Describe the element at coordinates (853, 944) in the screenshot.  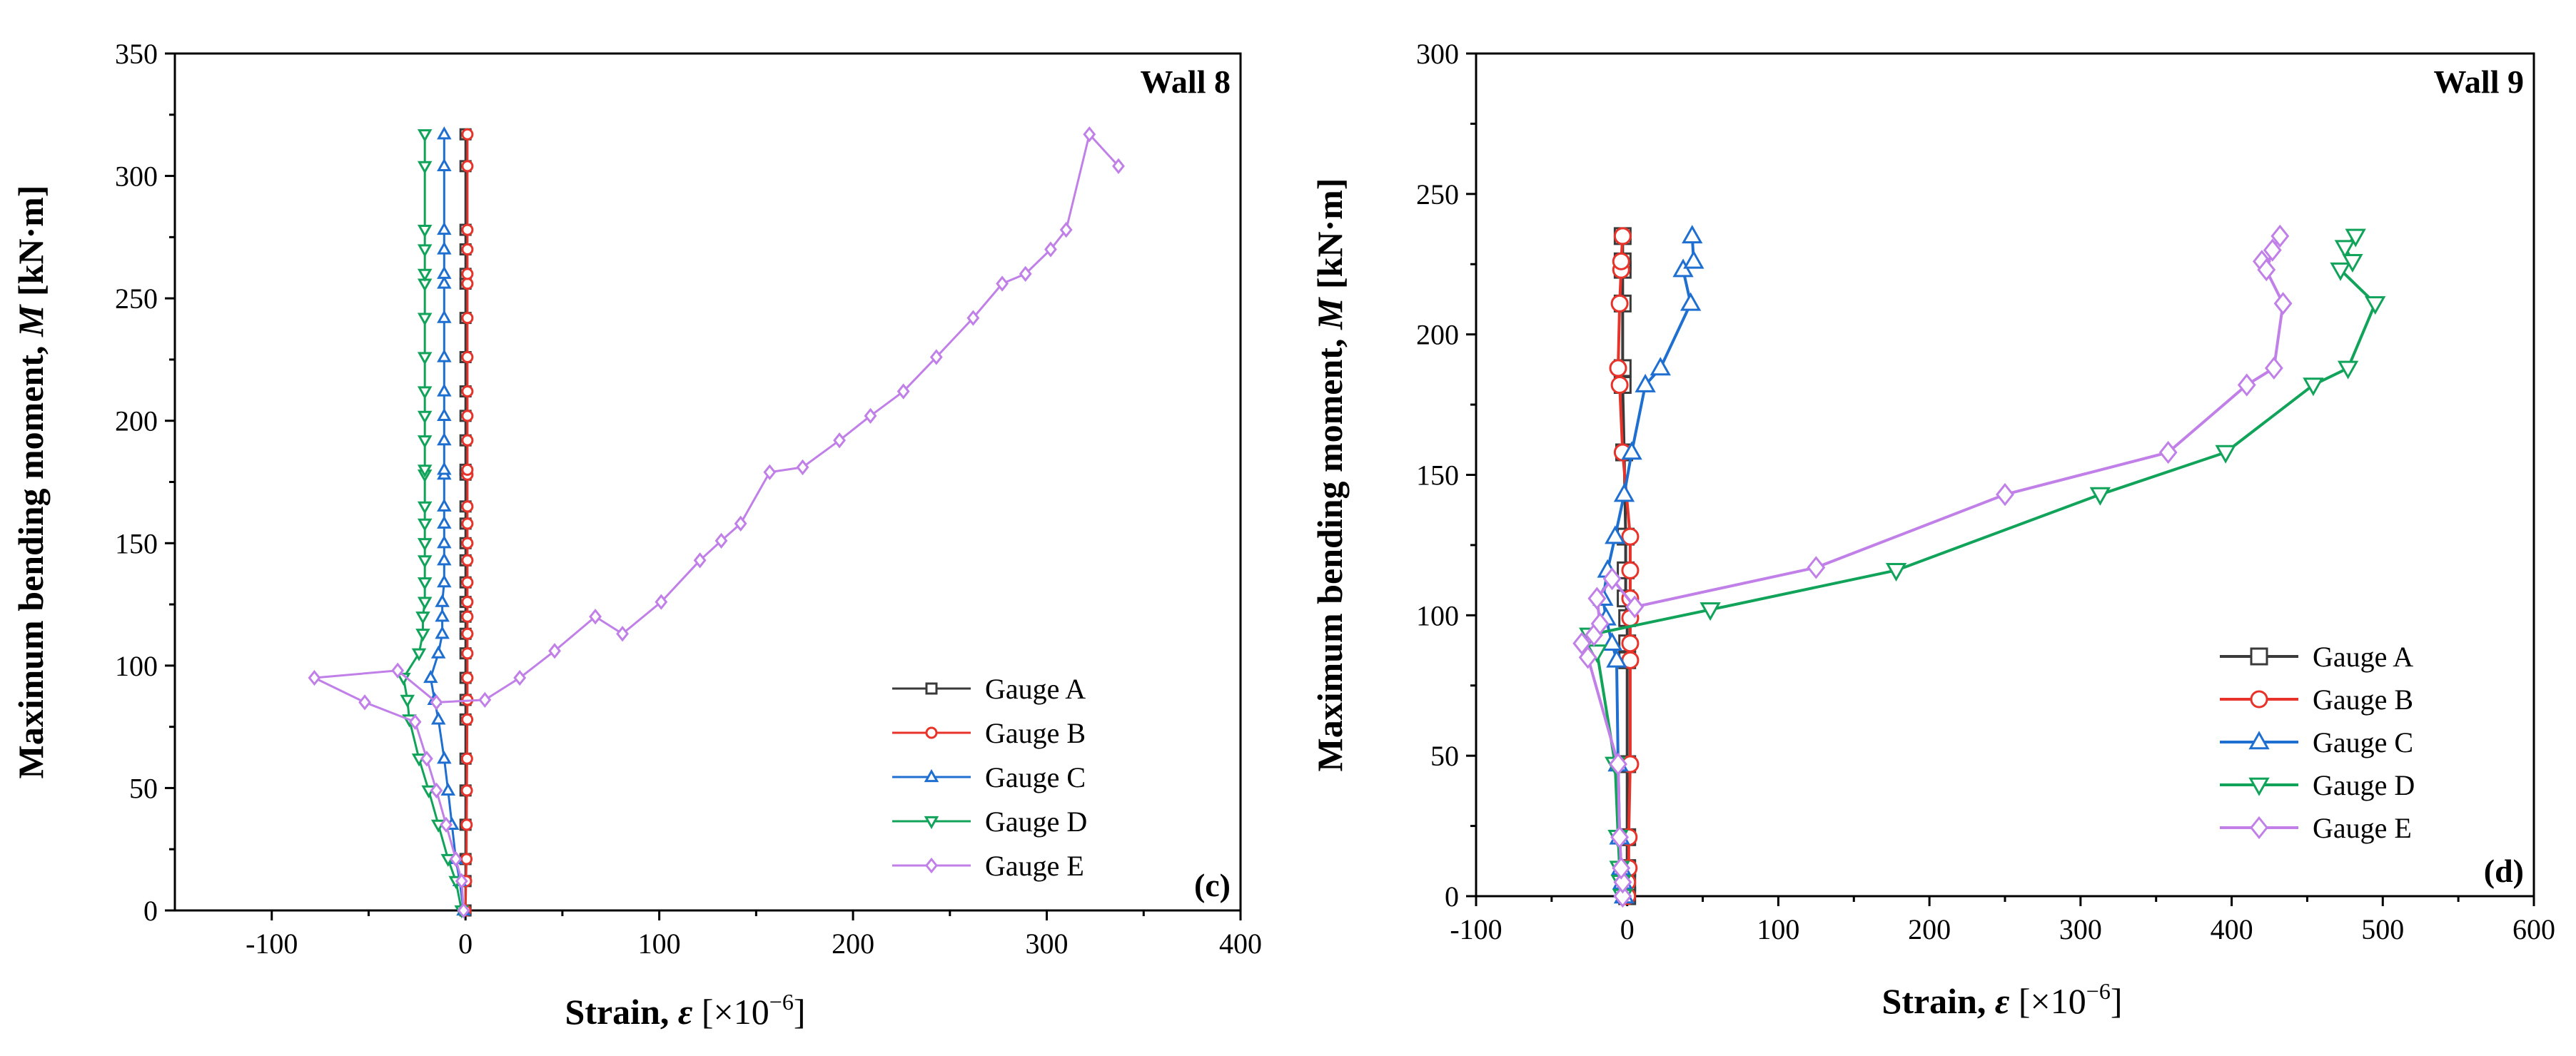
I see `x-tick-label: 200` at that location.